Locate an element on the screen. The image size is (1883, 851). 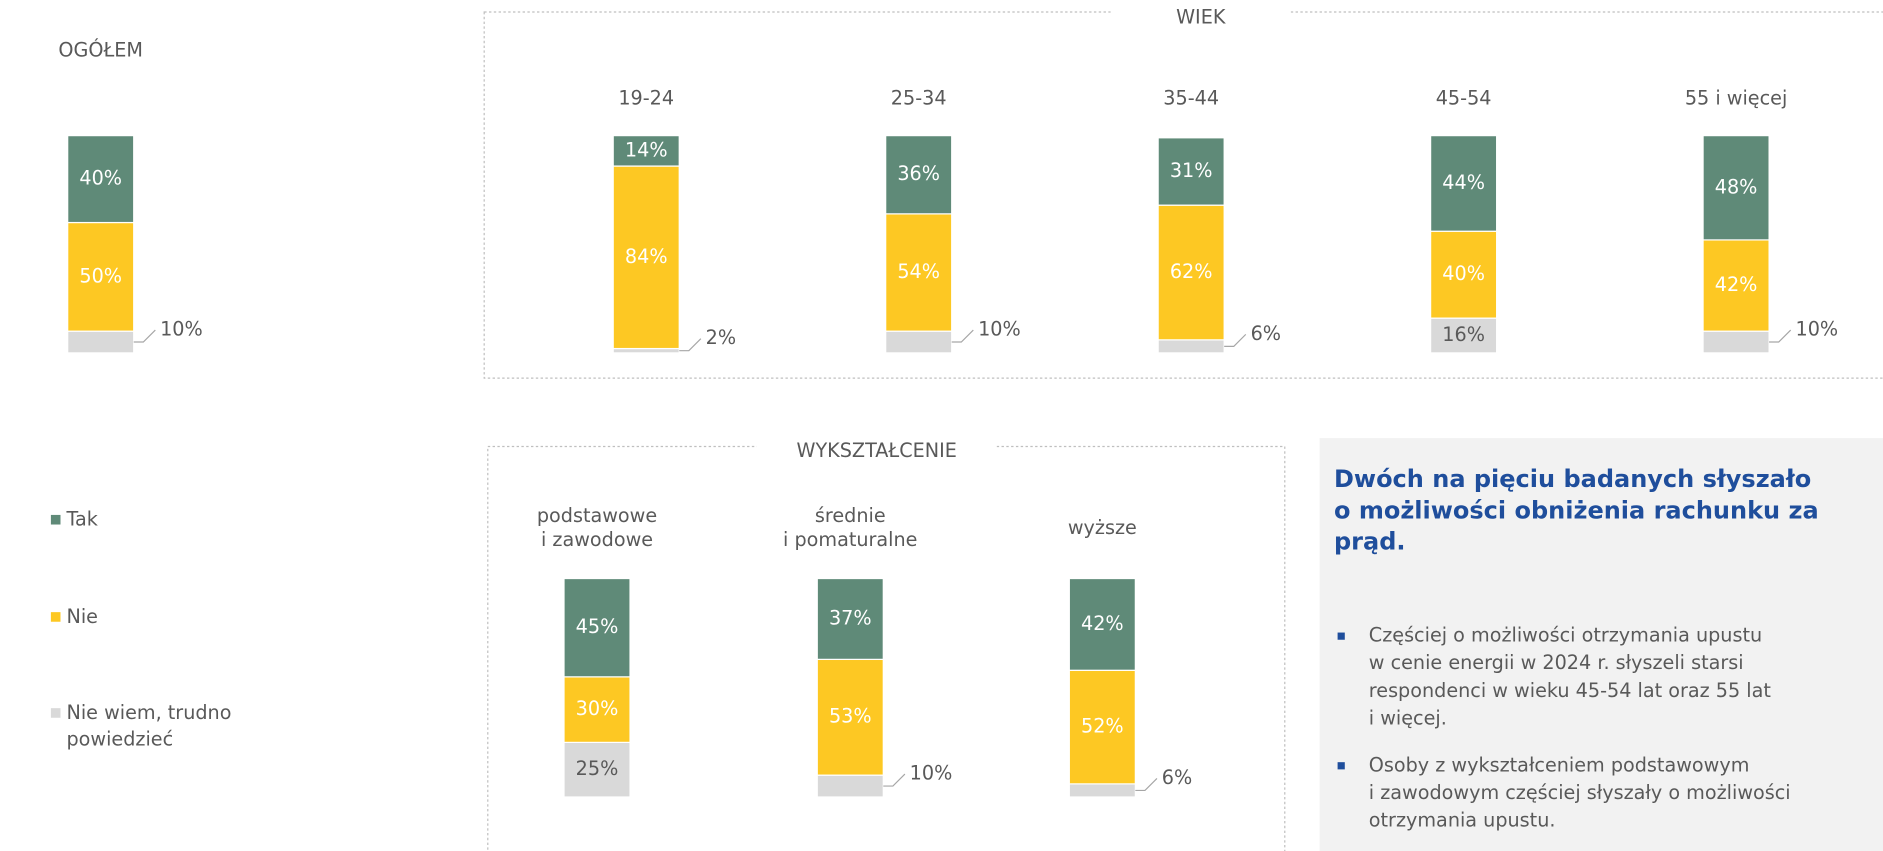
text-line: Nie is located at coordinates (81, 615).